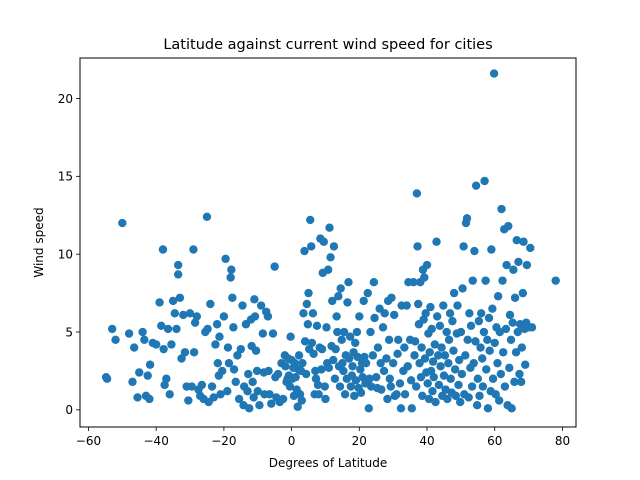 This screenshot has height=480, width=640. Describe the element at coordinates (69, 410) in the screenshot. I see `y-tick-label: 0` at that location.